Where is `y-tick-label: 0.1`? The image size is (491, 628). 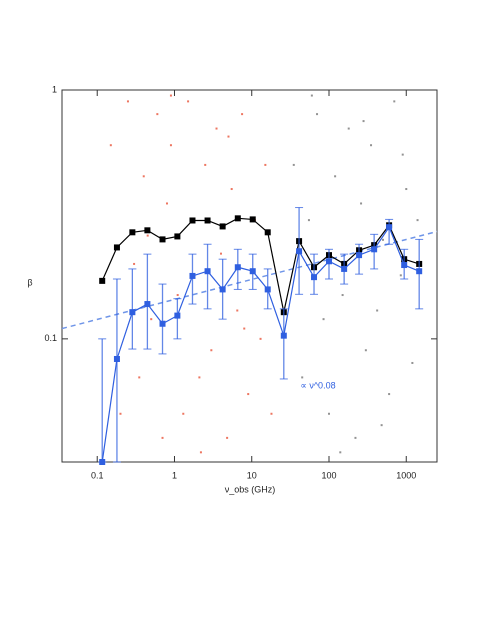 y-tick-label: 0.1 is located at coordinates (50, 338).